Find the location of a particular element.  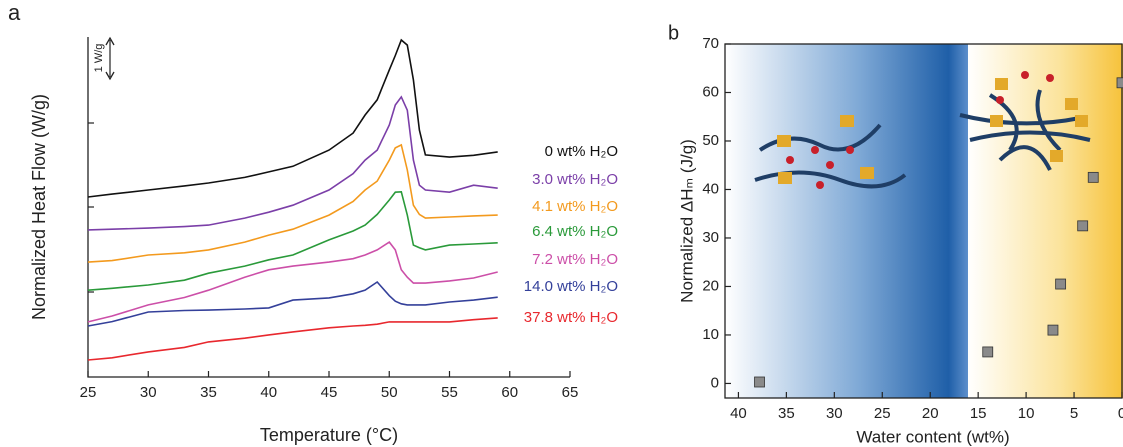

illustration-beads is located at coordinates (932, 130).